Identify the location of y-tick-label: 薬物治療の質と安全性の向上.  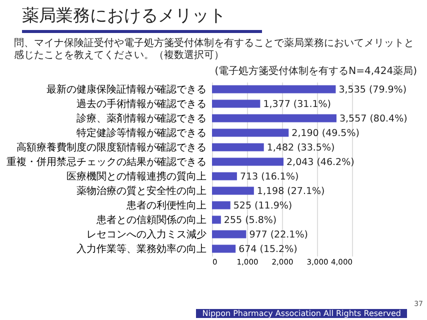
(141, 190).